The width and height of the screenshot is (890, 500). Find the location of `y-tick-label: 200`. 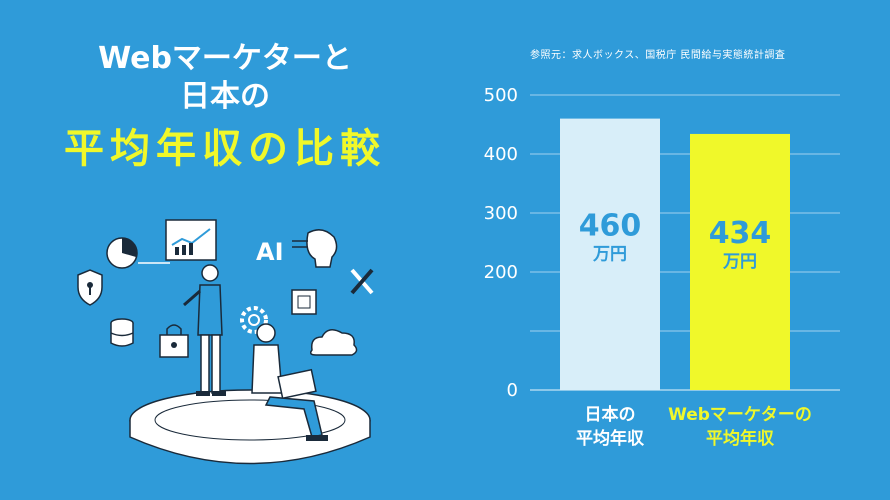

y-tick-label: 200 is located at coordinates (501, 272).